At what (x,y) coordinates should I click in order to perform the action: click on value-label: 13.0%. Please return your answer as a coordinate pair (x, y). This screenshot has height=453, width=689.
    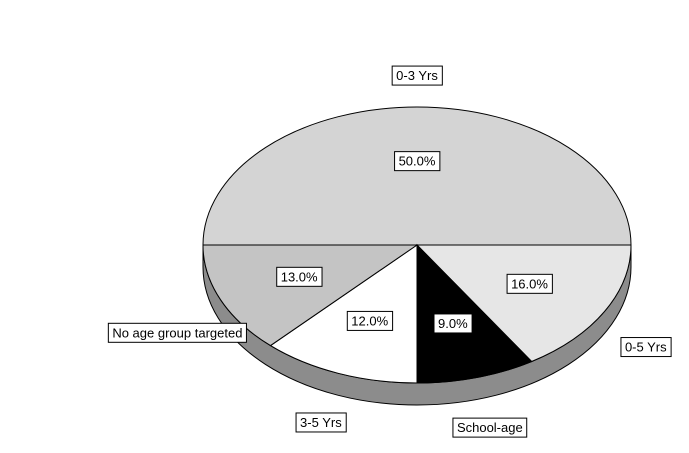
    Looking at the image, I should click on (299, 276).